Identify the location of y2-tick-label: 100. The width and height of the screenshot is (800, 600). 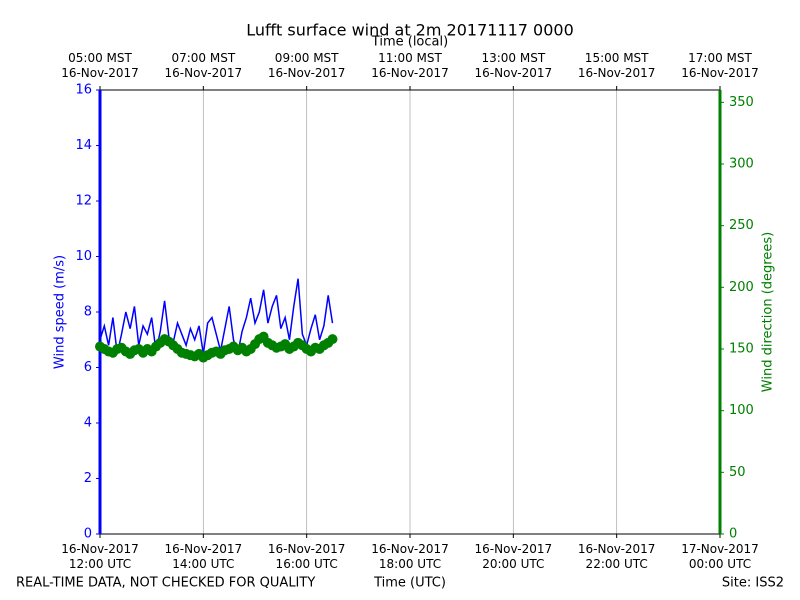
(741, 410).